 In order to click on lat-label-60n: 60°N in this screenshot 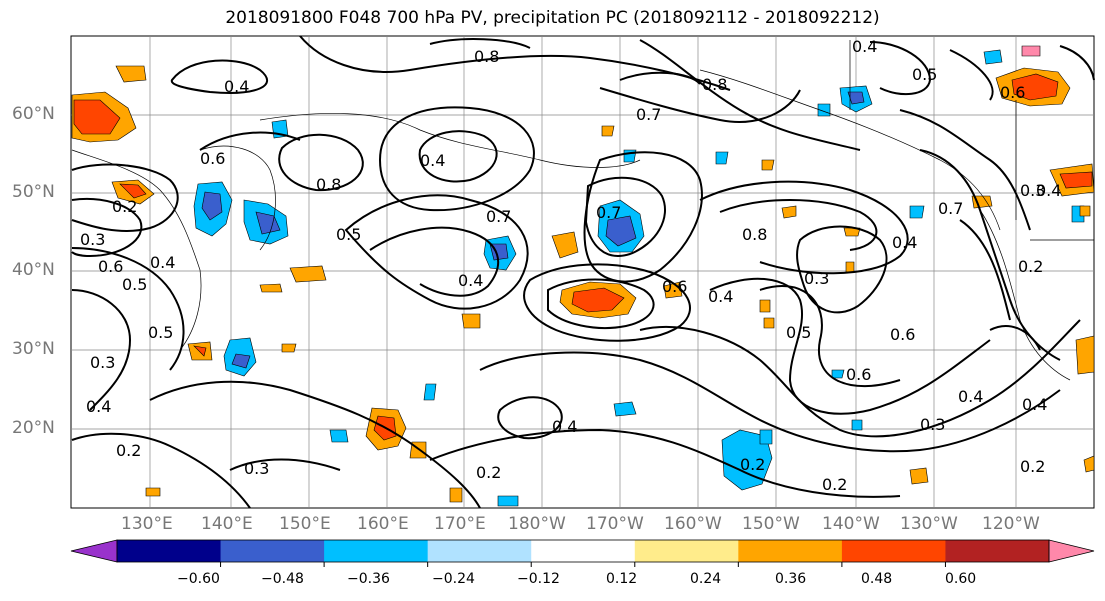, I will do `click(33, 114)`.